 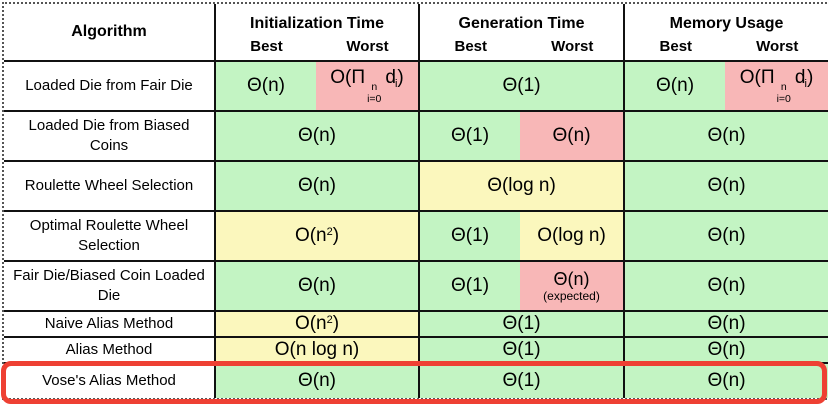 I want to click on column-header-algorithm: Algorithm, so click(x=109, y=31).